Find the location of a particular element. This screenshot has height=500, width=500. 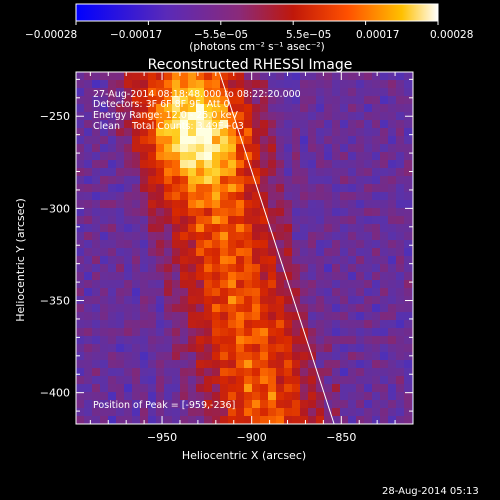

colorbar-gradient is located at coordinates (257, 12).